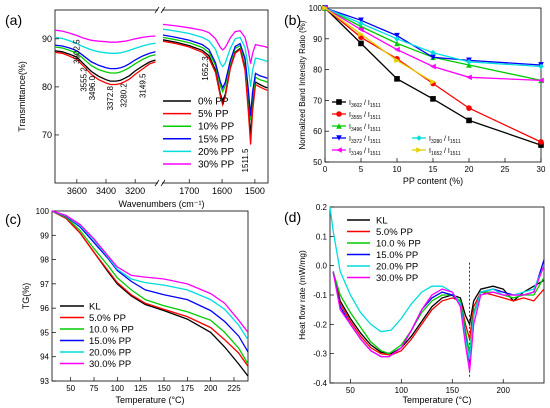 The image size is (550, 408). Describe the element at coordinates (356, 142) in the screenshot. I see `legend-subscript: 3372` at that location.